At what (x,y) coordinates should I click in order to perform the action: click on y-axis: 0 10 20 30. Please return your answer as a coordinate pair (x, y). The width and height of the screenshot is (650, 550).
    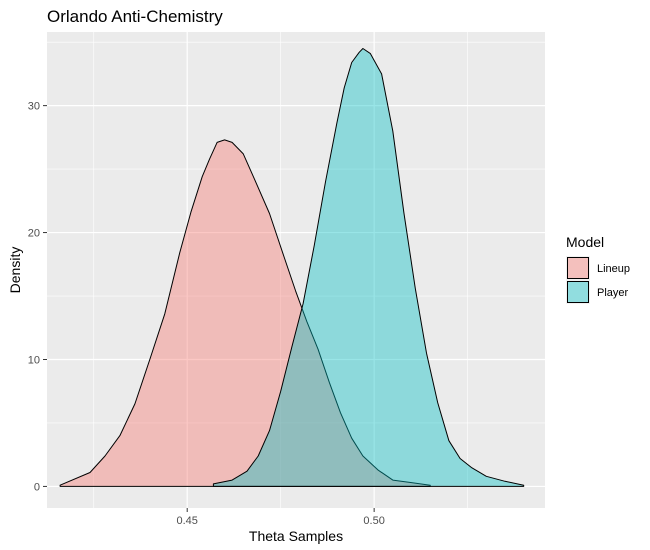
    Looking at the image, I should click on (37, 297).